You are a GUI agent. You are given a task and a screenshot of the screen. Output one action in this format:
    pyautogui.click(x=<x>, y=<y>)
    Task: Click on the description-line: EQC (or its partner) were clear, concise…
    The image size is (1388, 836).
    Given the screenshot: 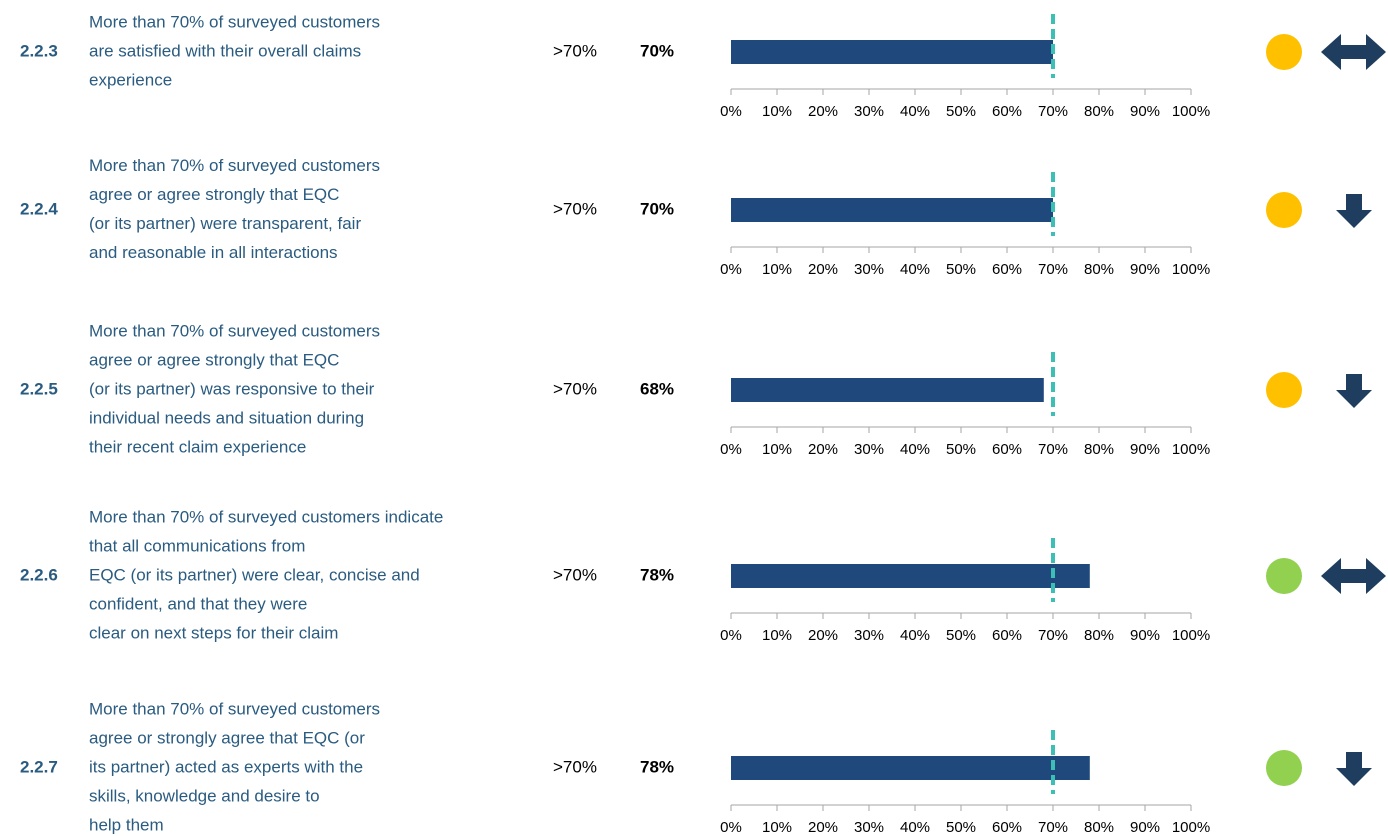 What is the action you would take?
    pyautogui.click(x=254, y=574)
    